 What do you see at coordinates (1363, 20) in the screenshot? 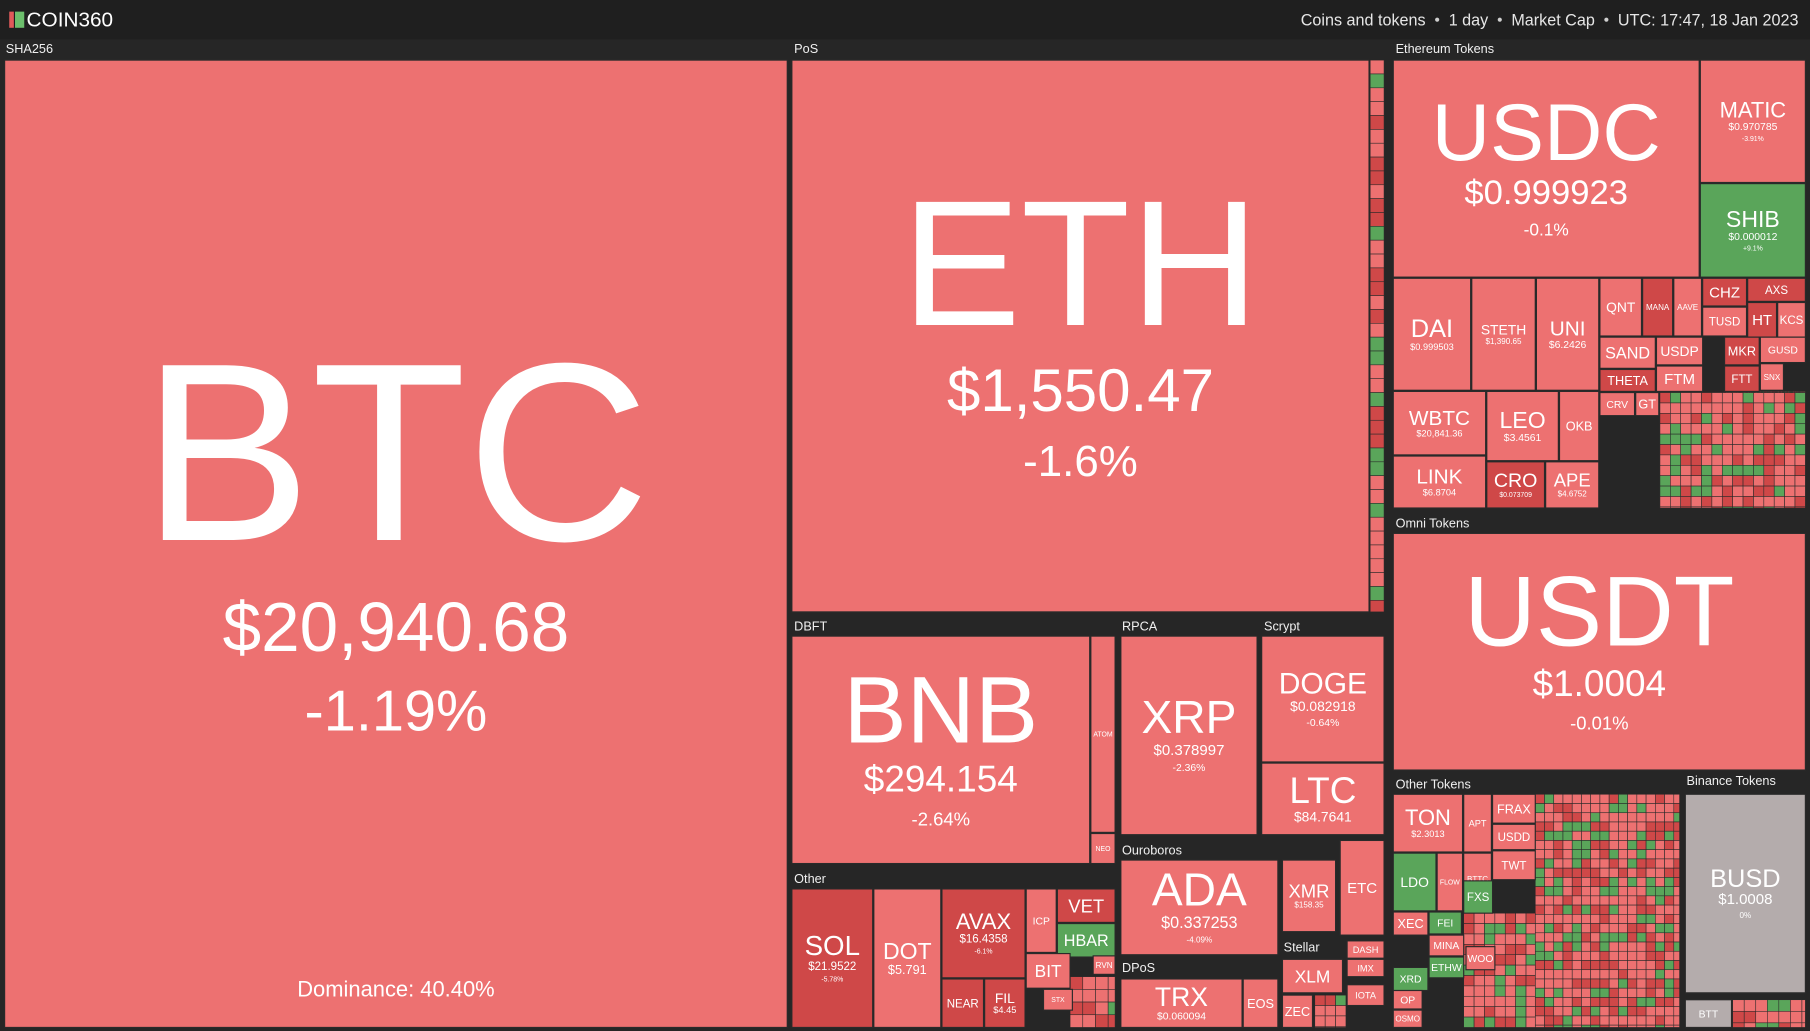
I see `header-item: Coins and tokens` at bounding box center [1363, 20].